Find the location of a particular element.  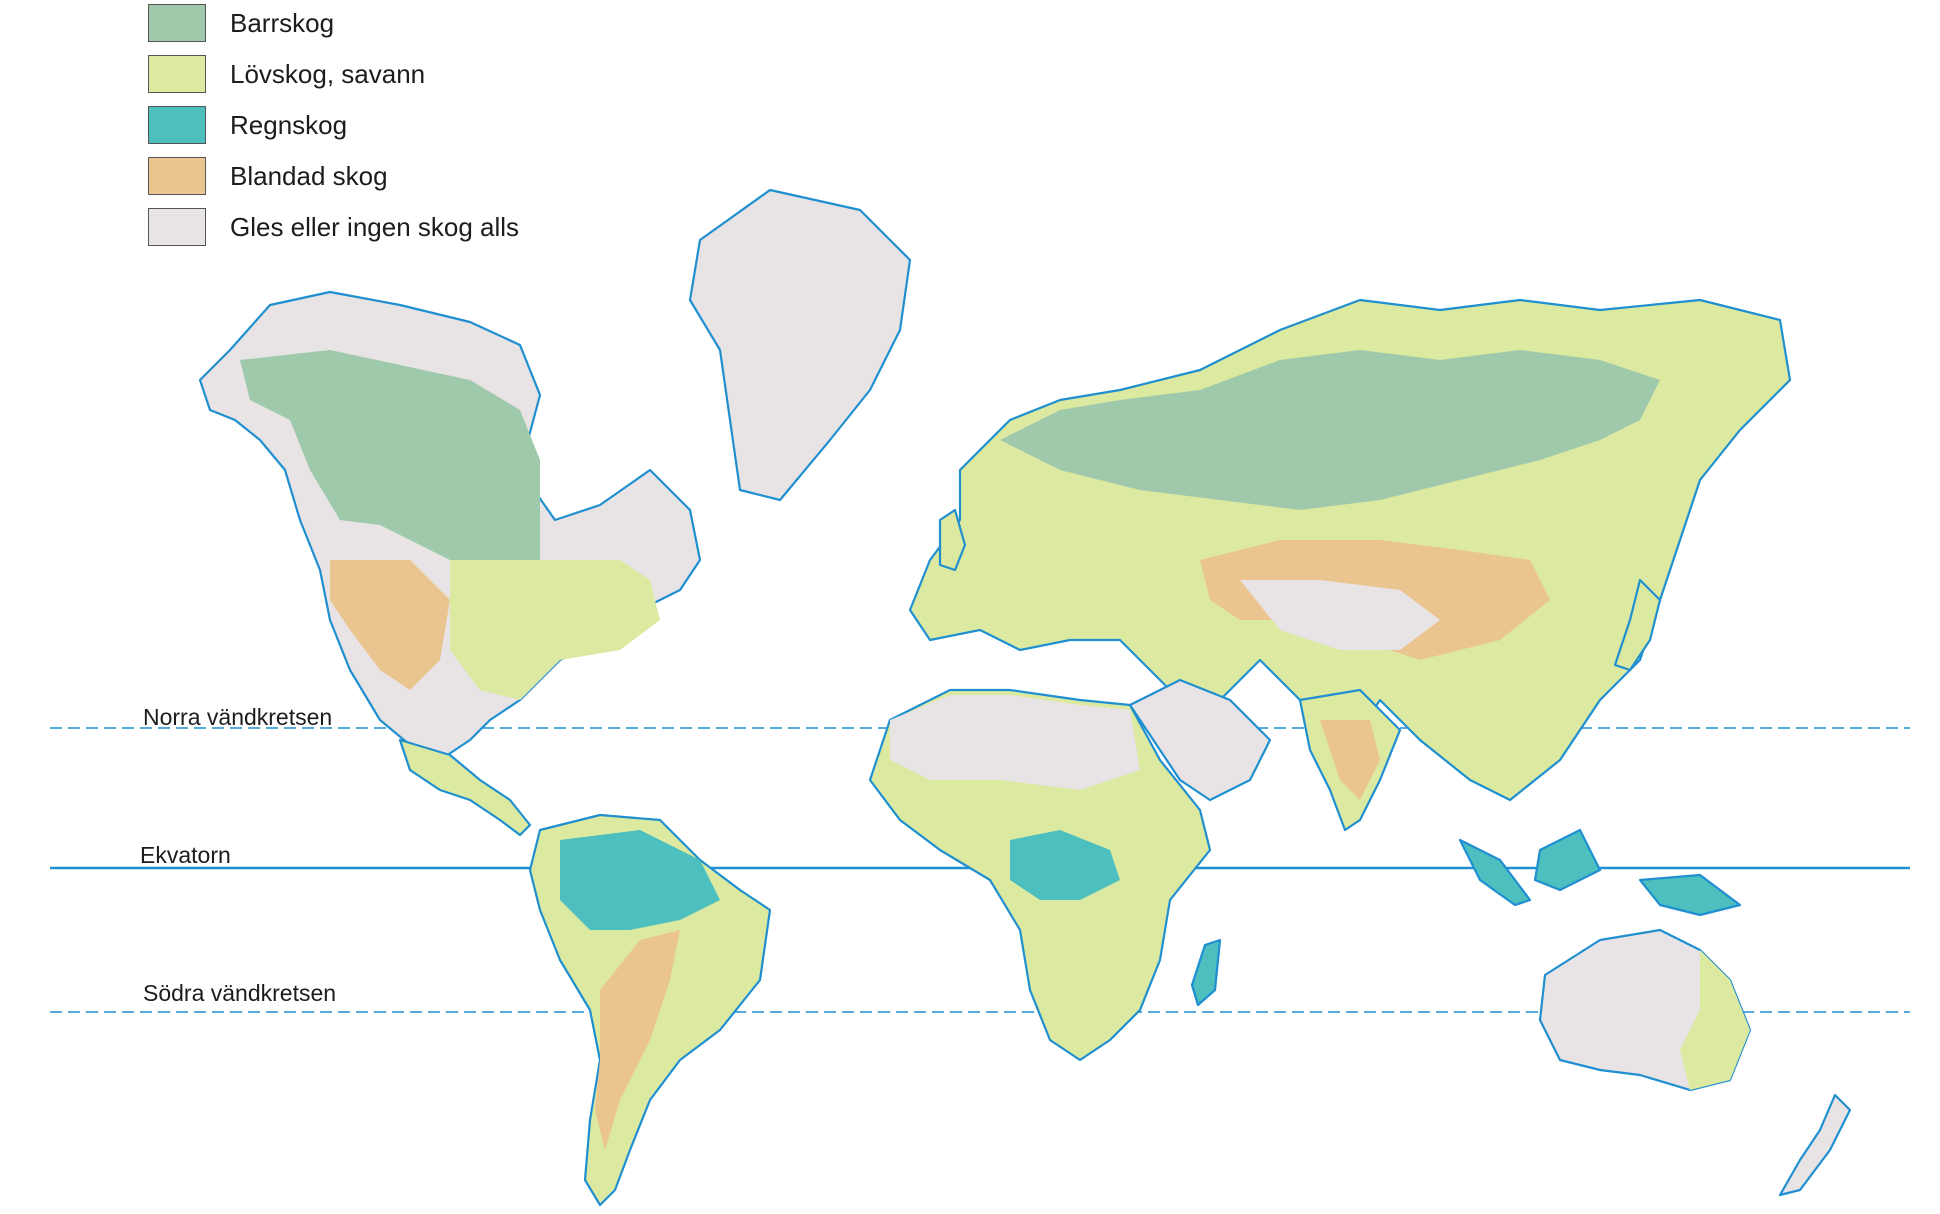

legend-label: Lövskog, savann is located at coordinates (328, 74).